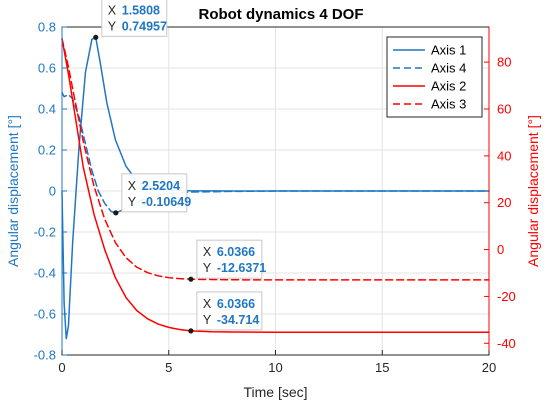 This screenshot has width=550, height=408. Describe the element at coordinates (238, 320) in the screenshot. I see `datatip-y-value: -34.714` at that location.